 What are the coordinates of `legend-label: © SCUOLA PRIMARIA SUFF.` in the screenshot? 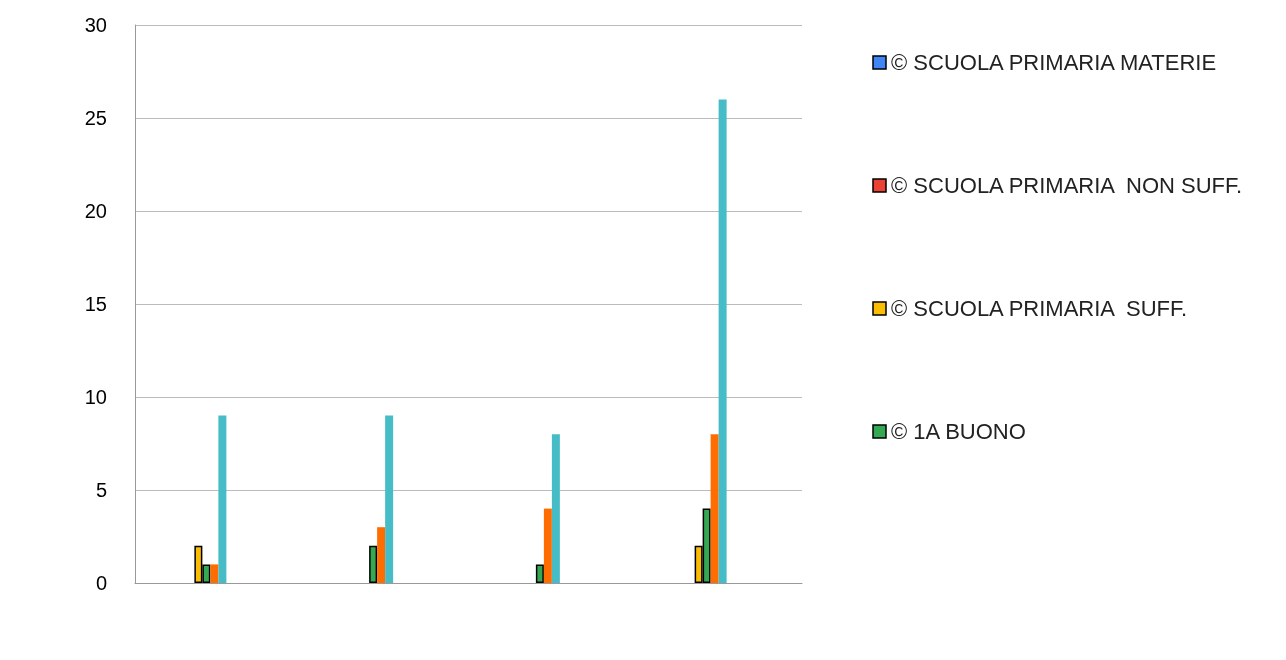 It's located at (1039, 308).